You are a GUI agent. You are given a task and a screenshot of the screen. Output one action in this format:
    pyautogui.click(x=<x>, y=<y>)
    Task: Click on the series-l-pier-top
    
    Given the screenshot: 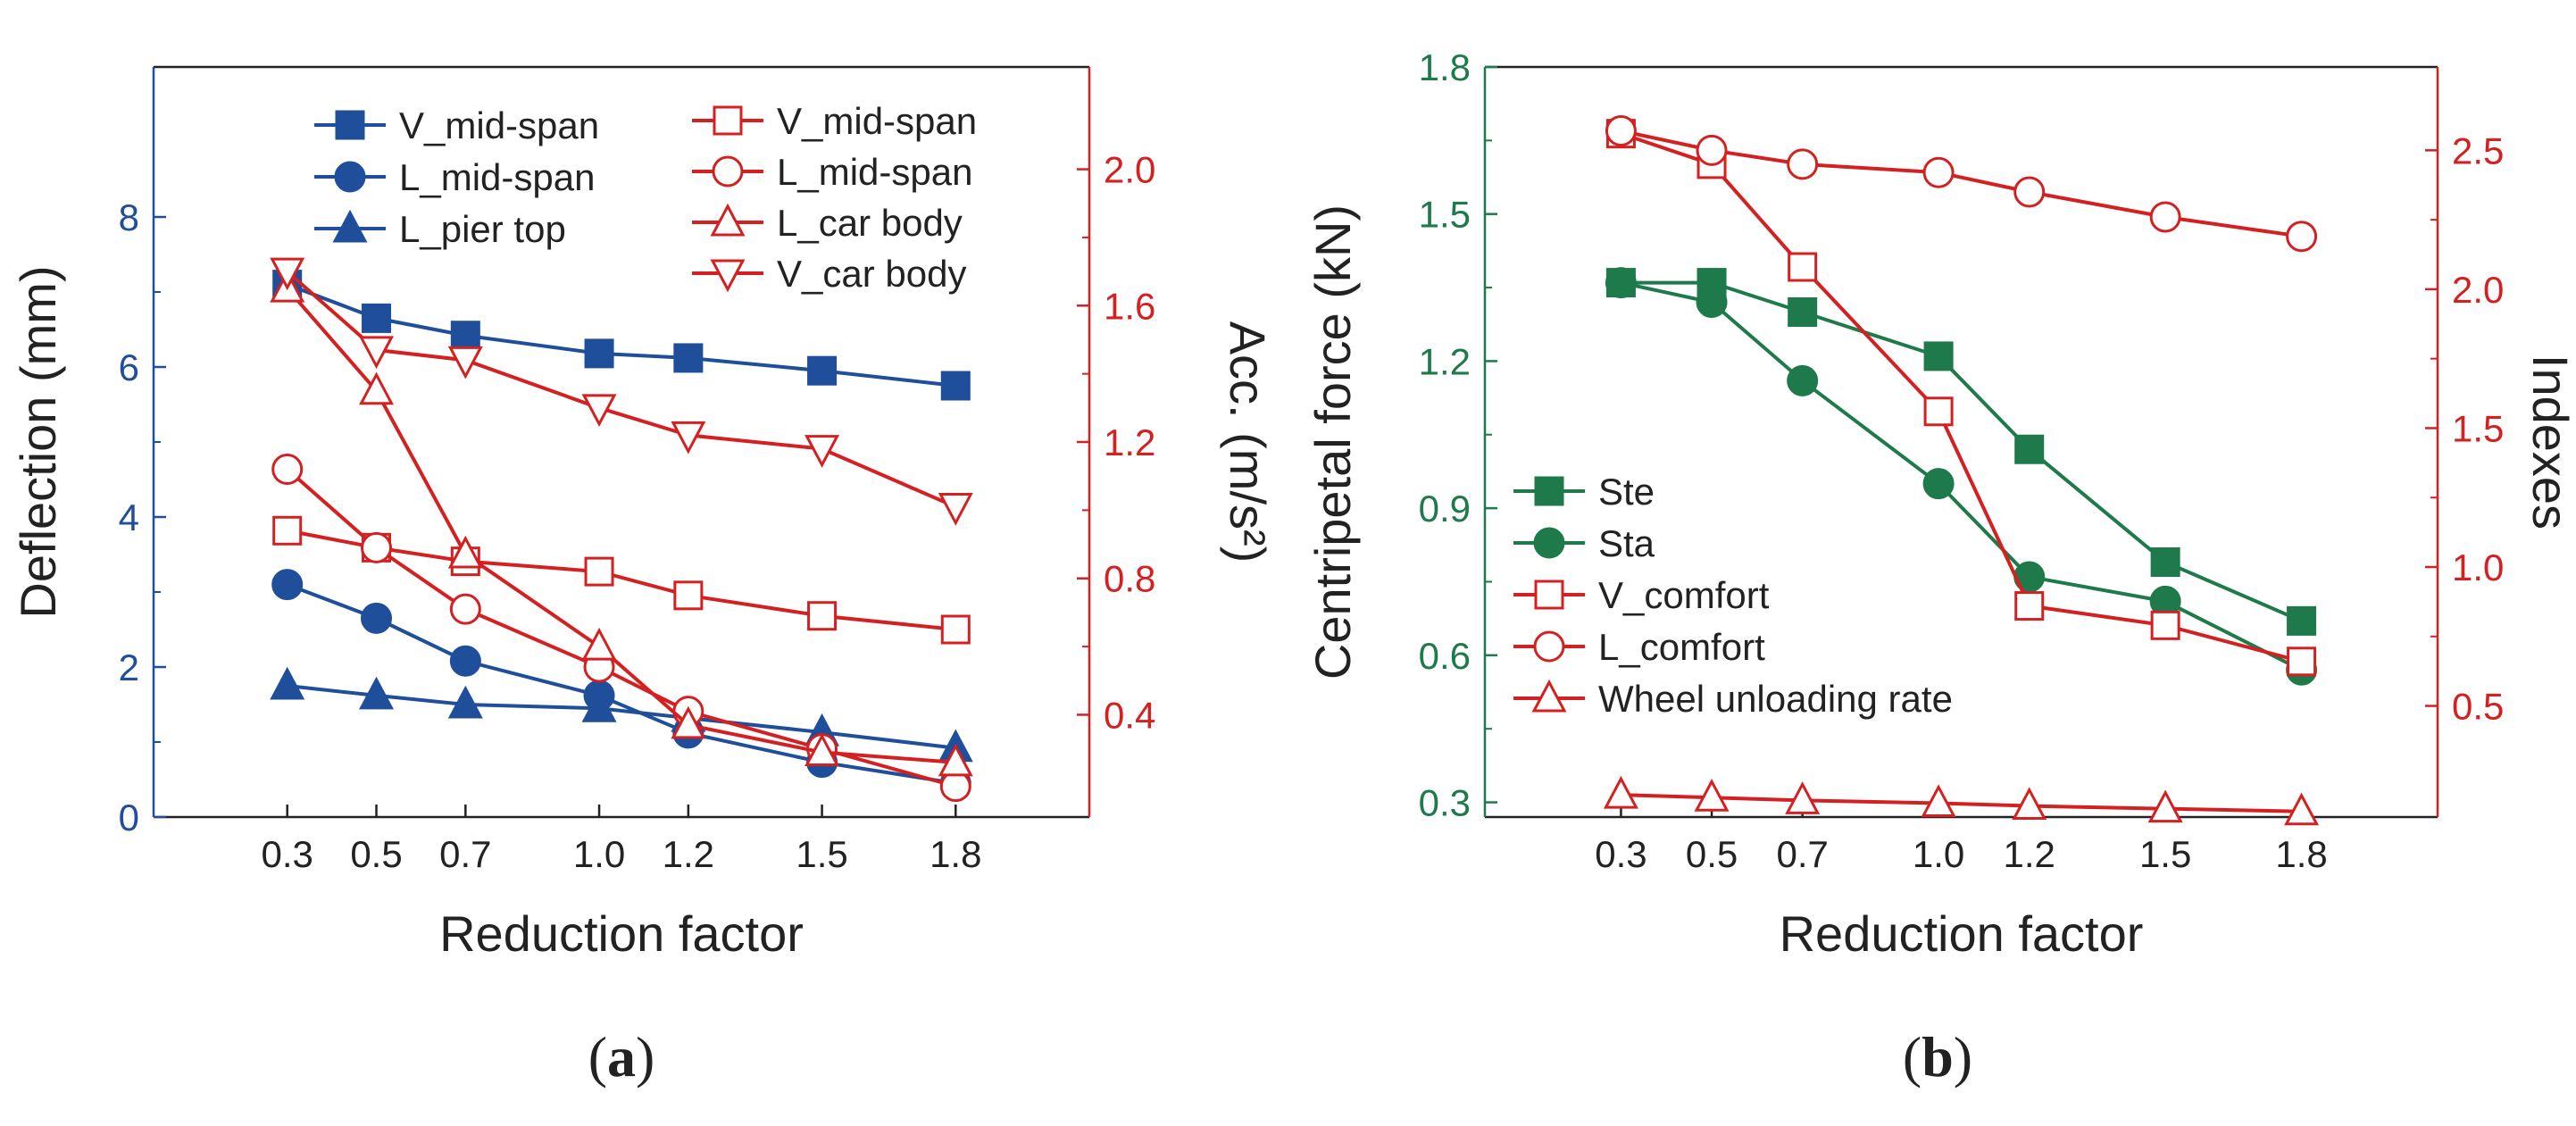 What is the action you would take?
    pyautogui.click(x=621, y=714)
    